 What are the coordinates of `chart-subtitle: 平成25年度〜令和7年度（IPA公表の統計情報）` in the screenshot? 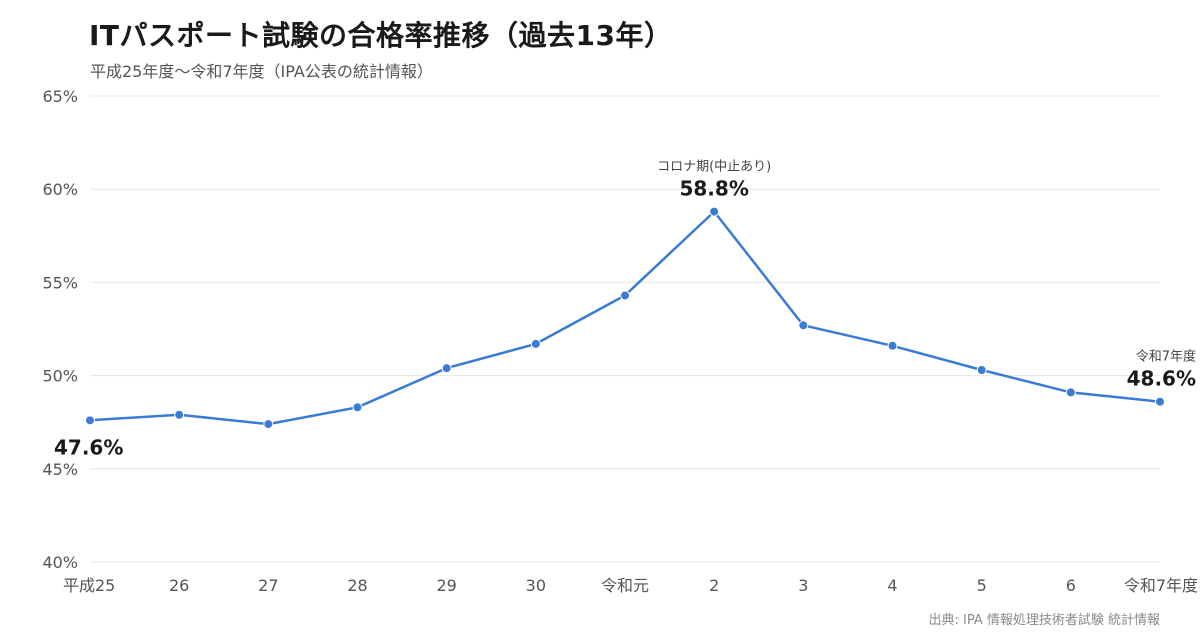 It's located at (261, 71).